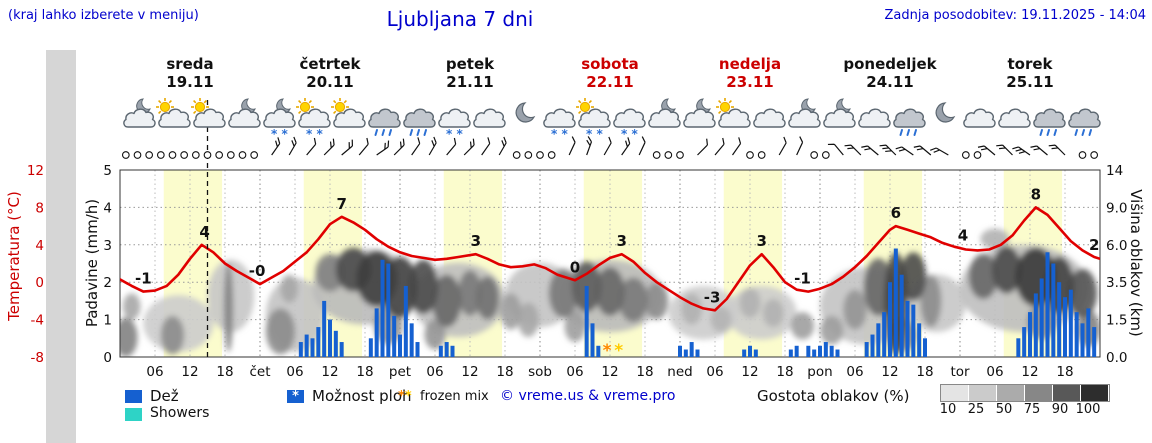 This screenshot has height=443, width=1152. I want to click on day-name: nedelja, so click(750, 64).